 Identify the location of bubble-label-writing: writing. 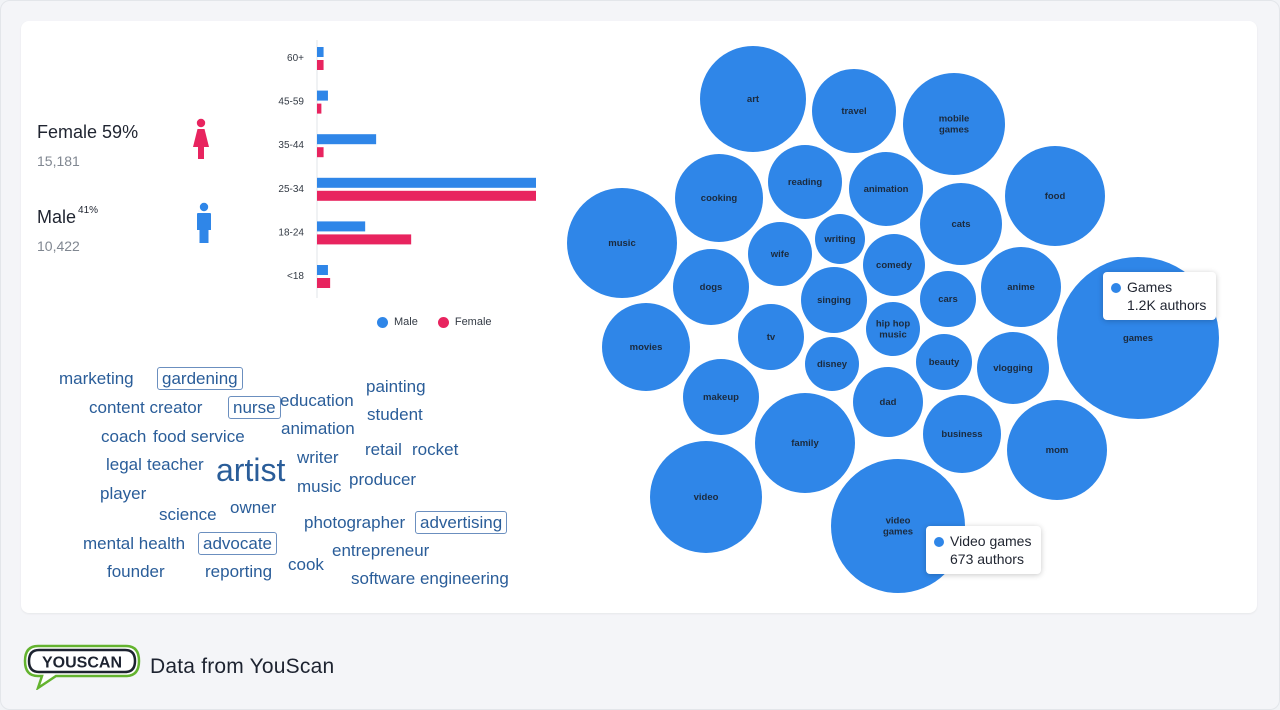
(839, 239).